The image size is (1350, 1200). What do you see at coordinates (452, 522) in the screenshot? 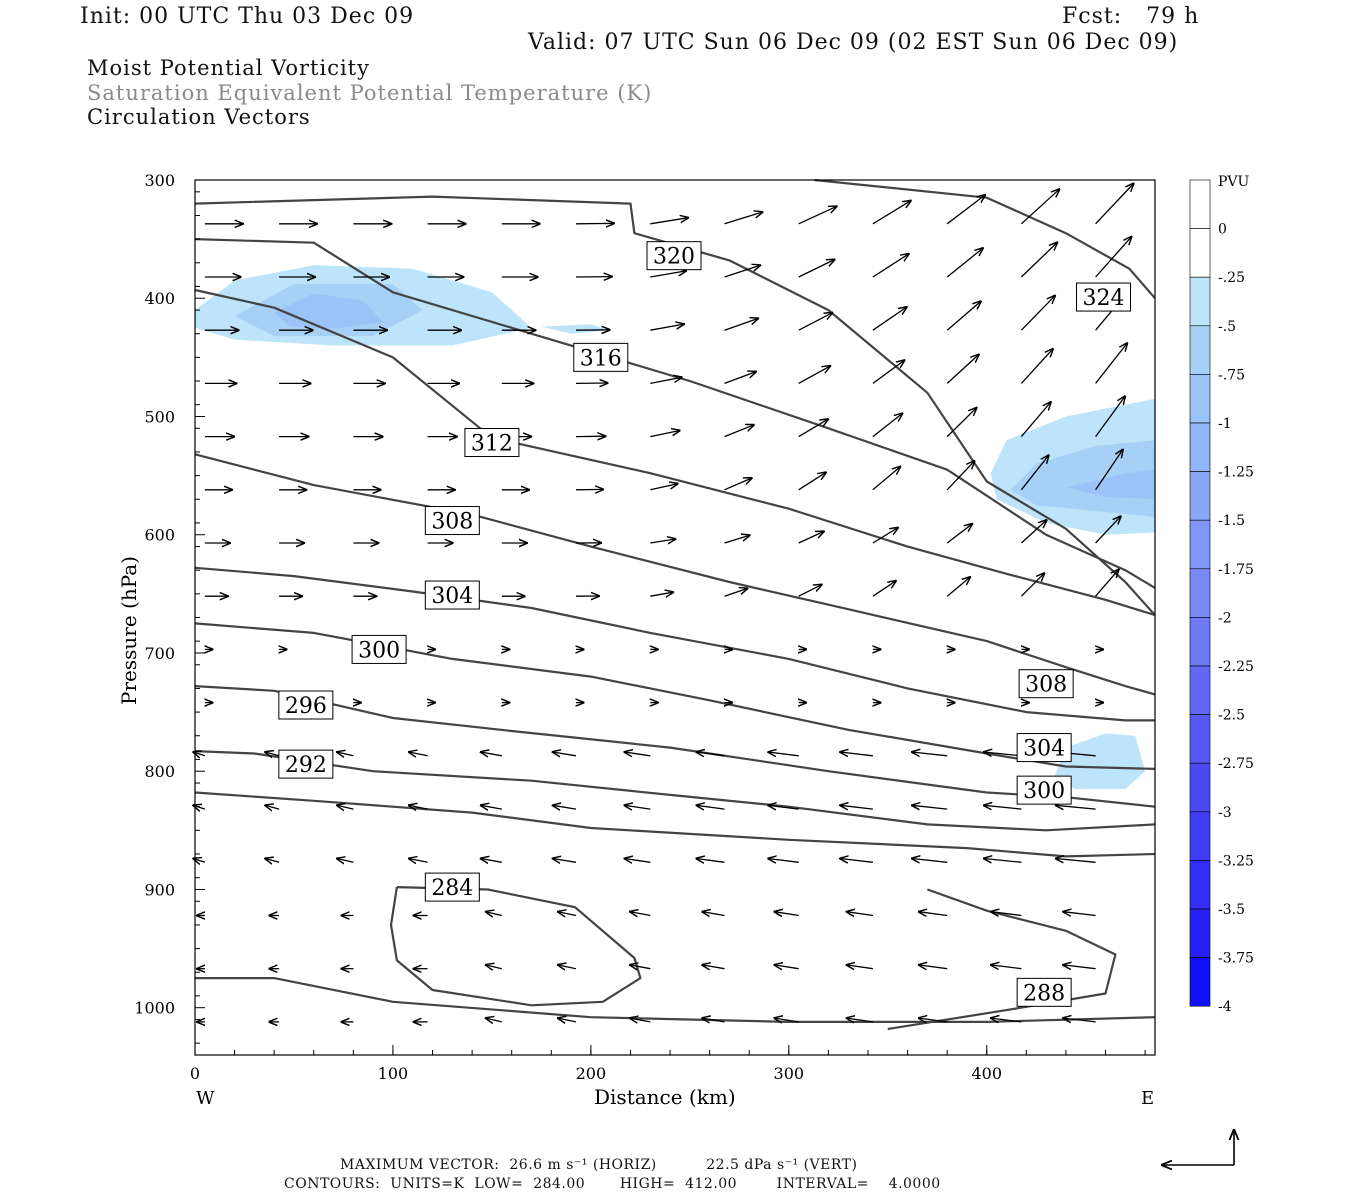
I see `contour-label: 308` at bounding box center [452, 522].